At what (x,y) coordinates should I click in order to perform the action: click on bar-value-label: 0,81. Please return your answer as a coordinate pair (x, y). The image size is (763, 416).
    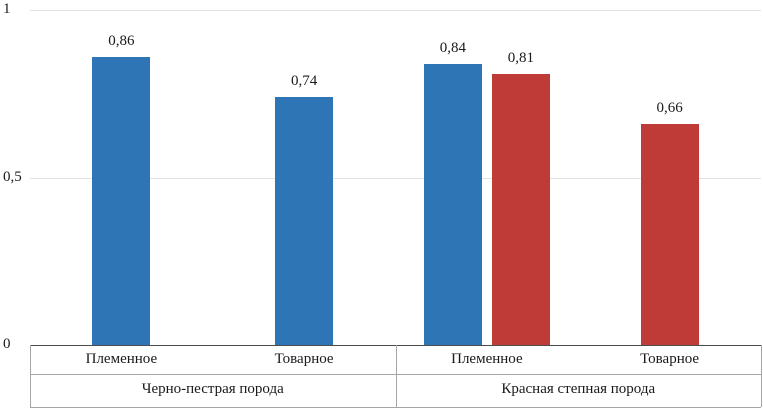
    Looking at the image, I should click on (520, 57).